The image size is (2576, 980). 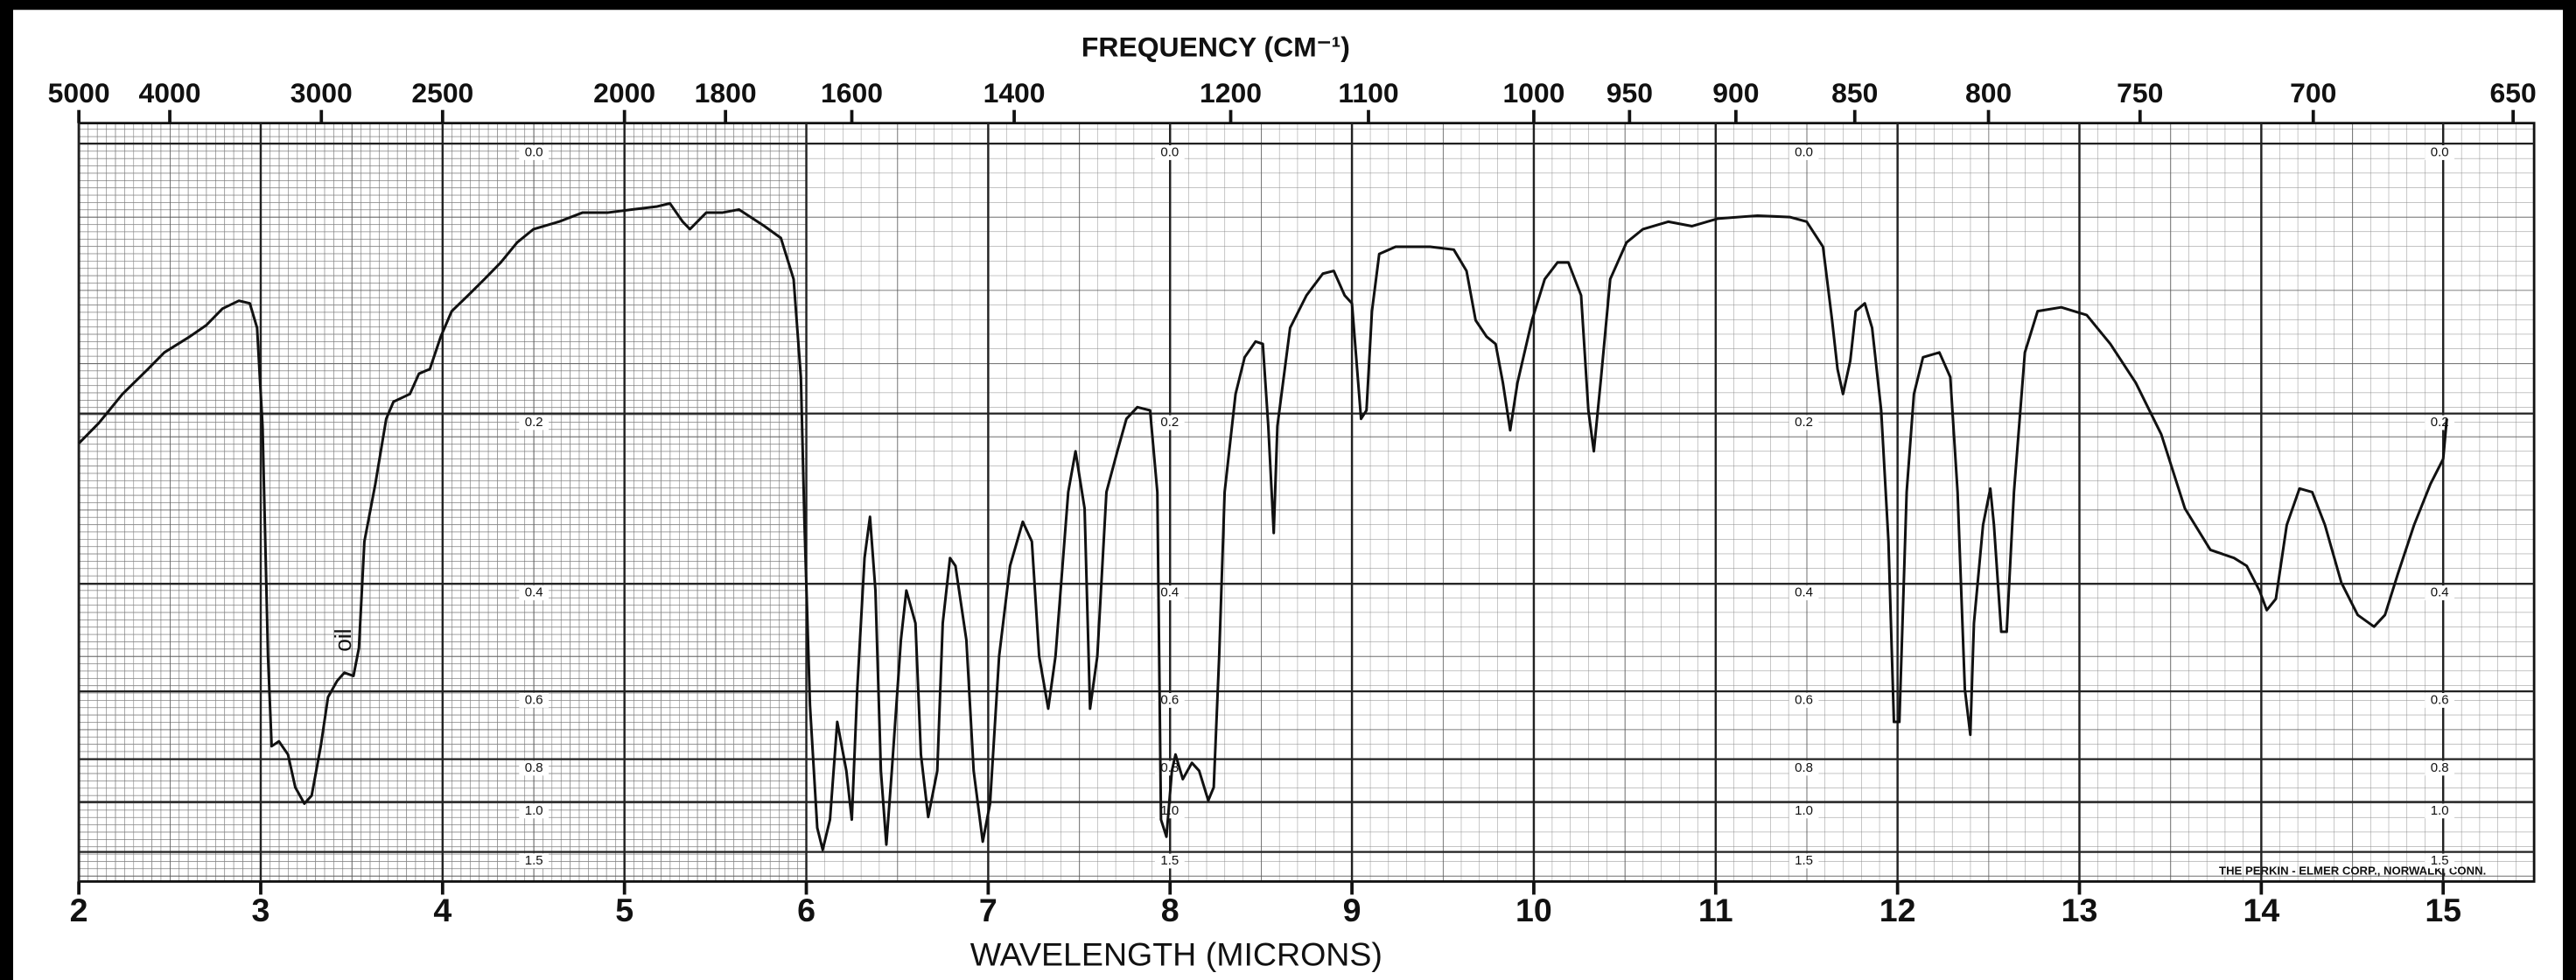 I want to click on top-tick-label: 1400, so click(x=1015, y=92).